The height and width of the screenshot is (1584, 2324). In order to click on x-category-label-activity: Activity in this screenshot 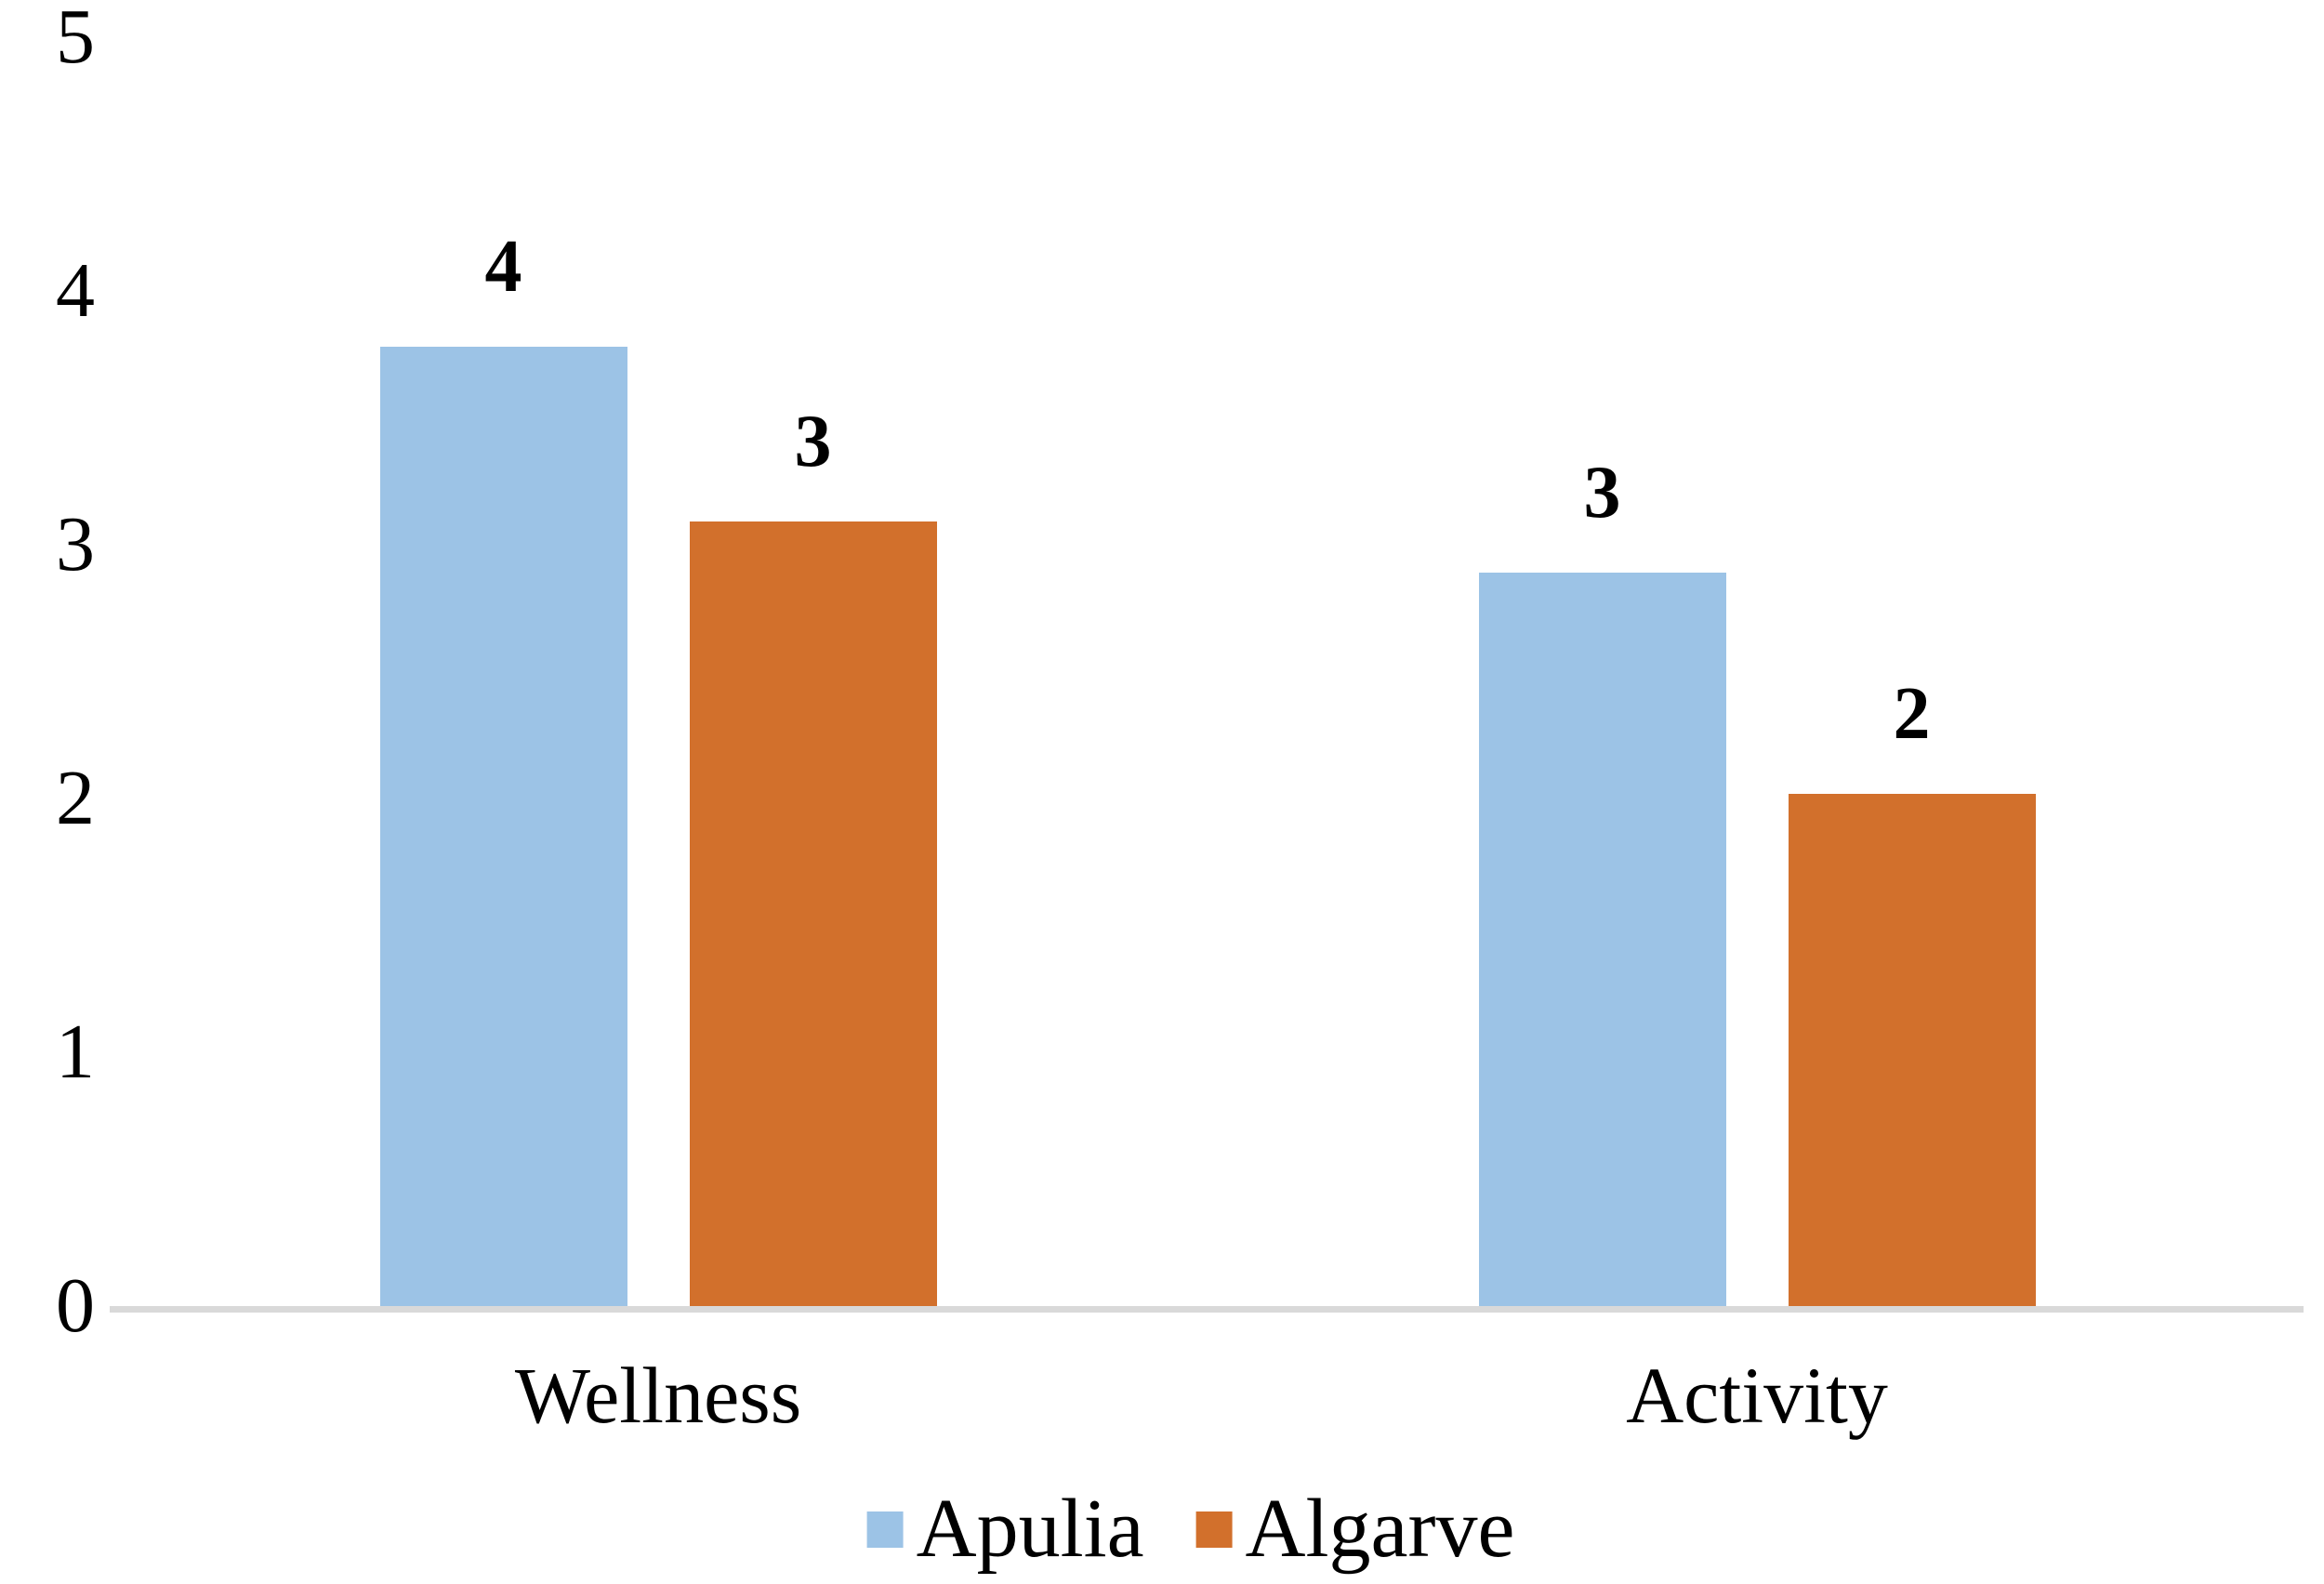, I will do `click(1757, 1395)`.